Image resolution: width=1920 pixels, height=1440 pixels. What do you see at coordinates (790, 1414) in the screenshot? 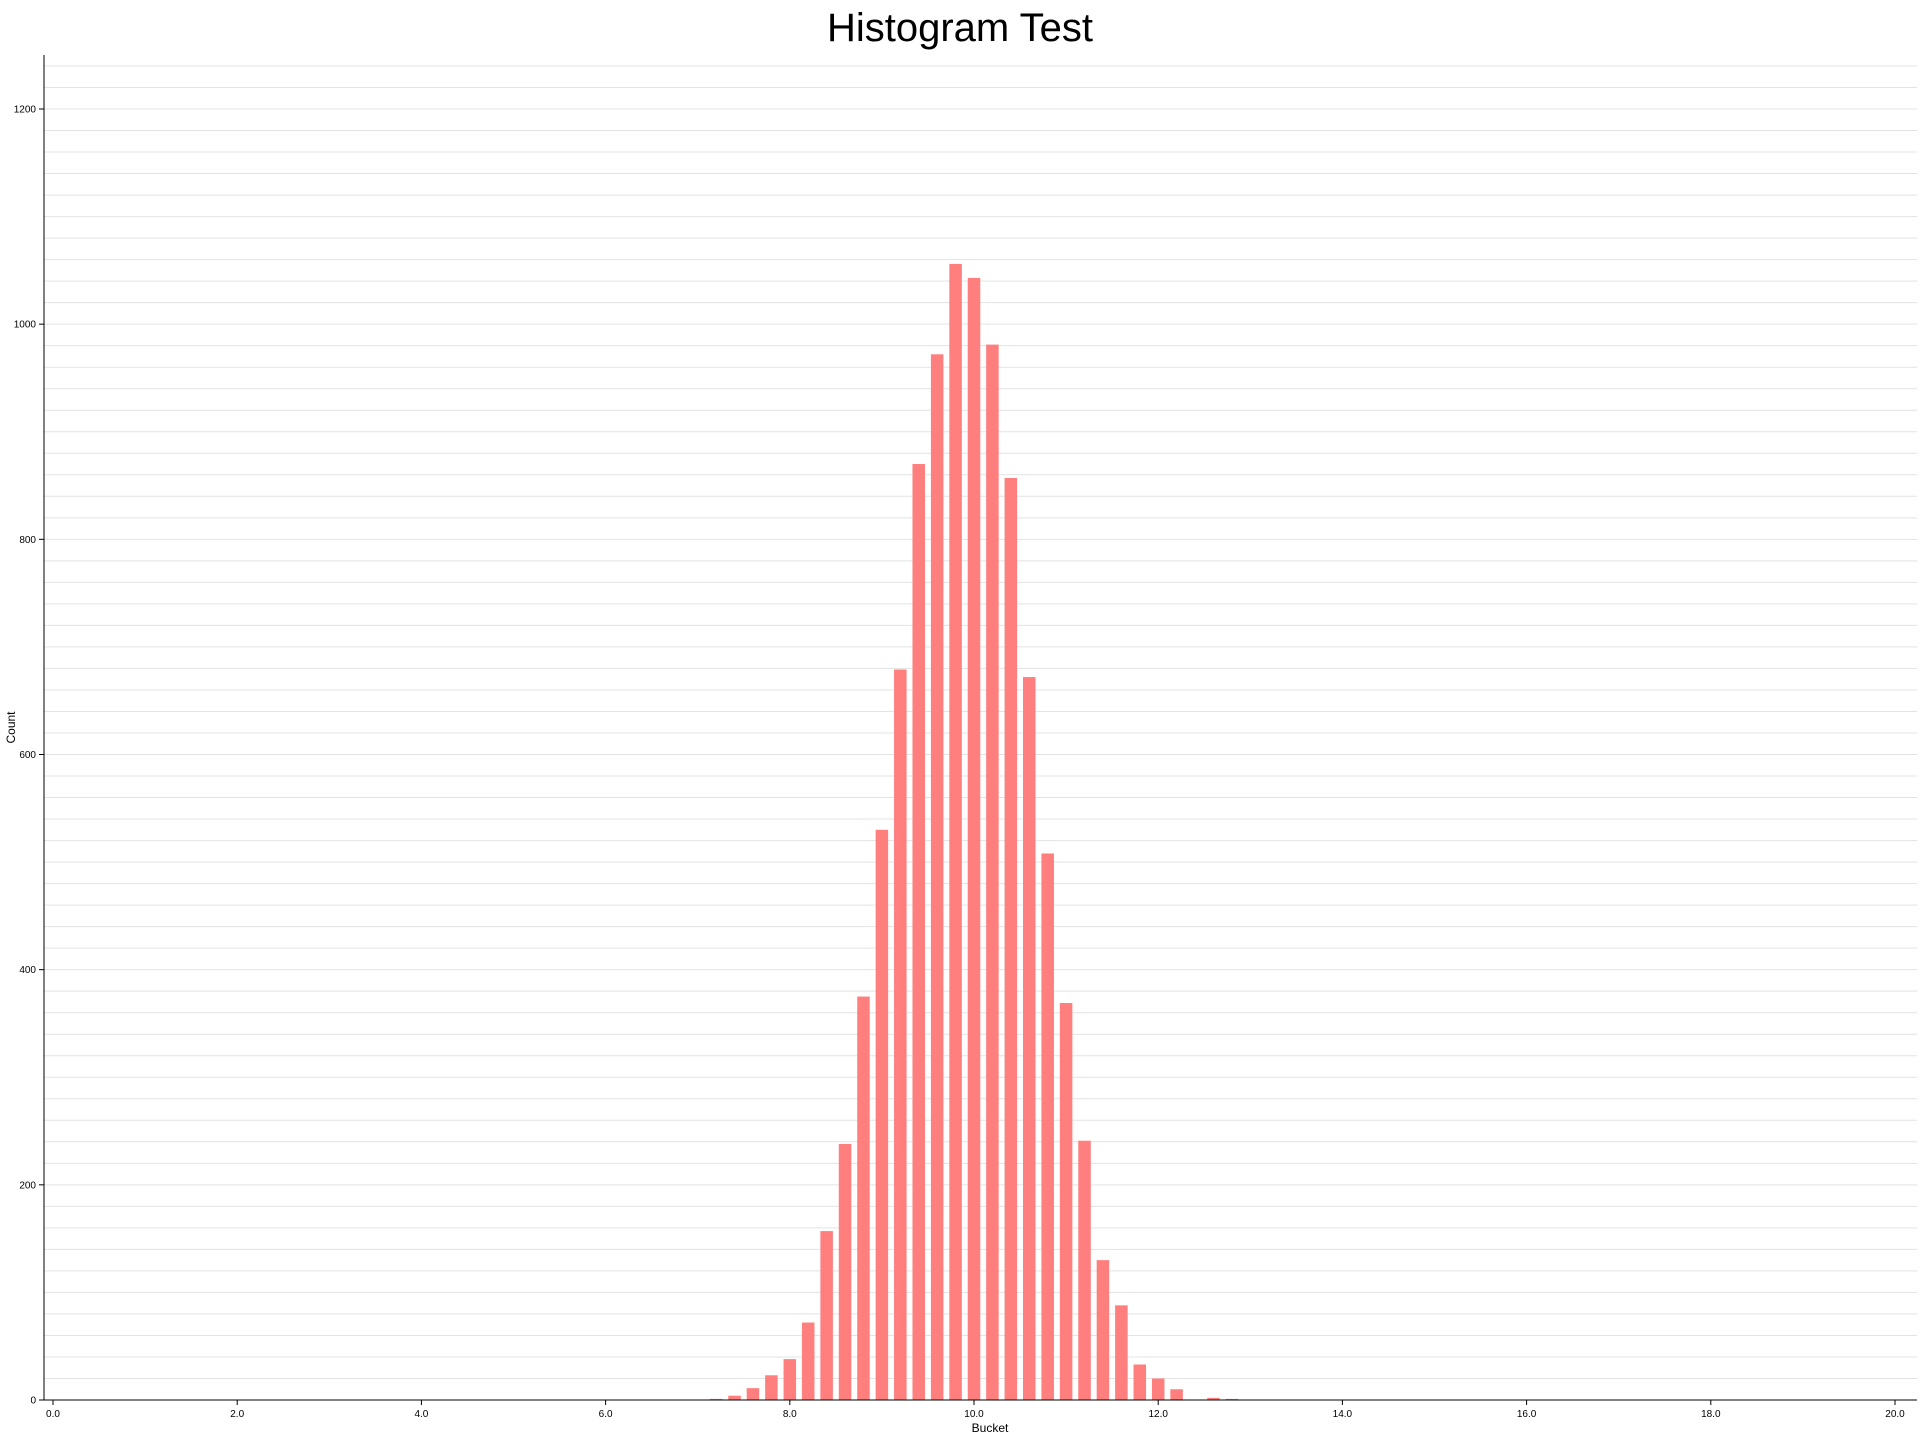
I see `x-tick-label: 8.0` at bounding box center [790, 1414].